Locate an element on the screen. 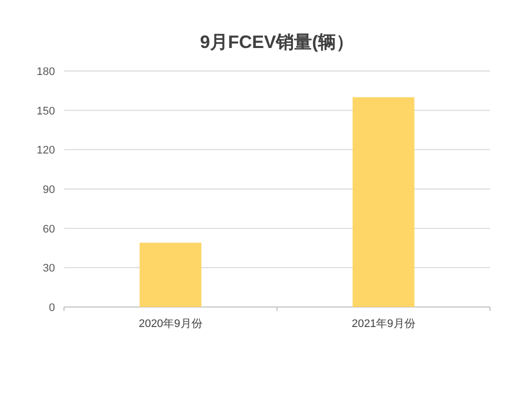  y-tick-label: 30 is located at coordinates (48, 268).